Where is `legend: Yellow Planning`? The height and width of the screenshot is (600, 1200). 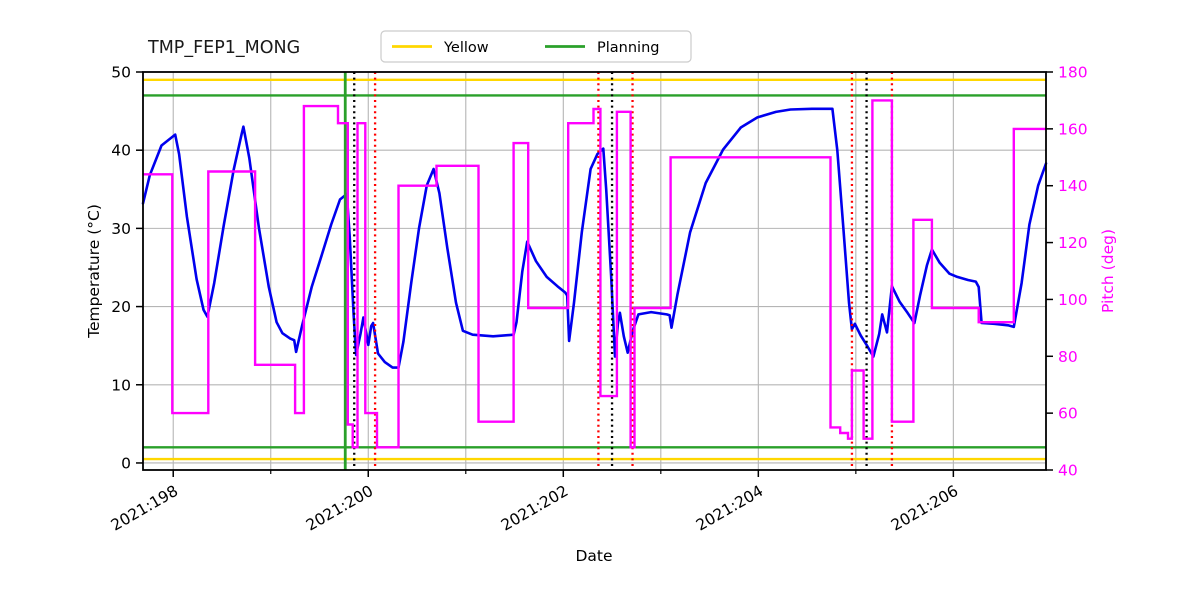 legend: Yellow Planning is located at coordinates (536, 46).